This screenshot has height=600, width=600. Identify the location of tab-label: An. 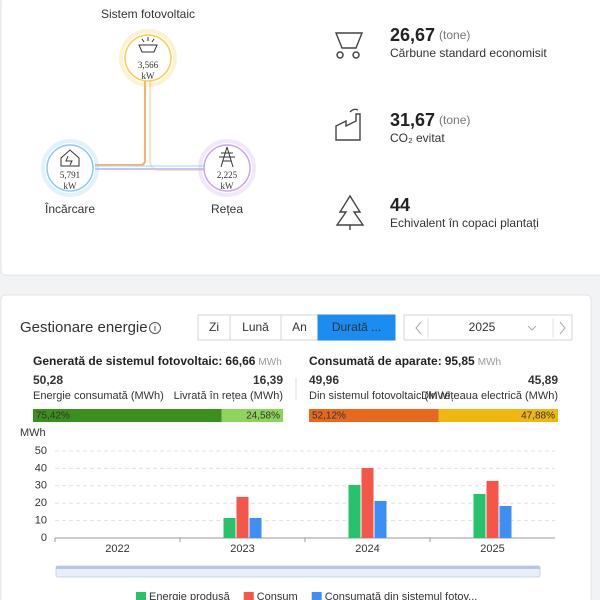
(299, 327).